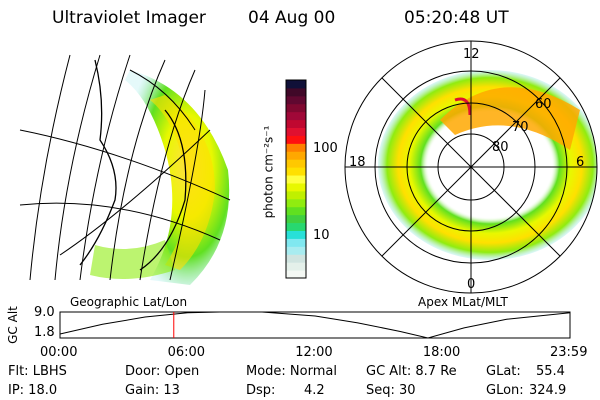 The height and width of the screenshot is (400, 600). What do you see at coordinates (543, 104) in the screenshot?
I see `lat-60-label: 60` at bounding box center [543, 104].